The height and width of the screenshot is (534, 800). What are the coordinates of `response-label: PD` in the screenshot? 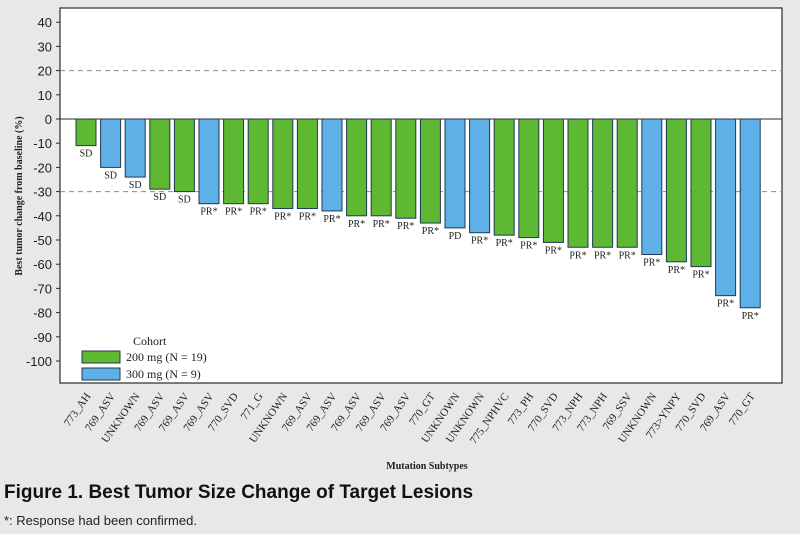 It's located at (455, 236).